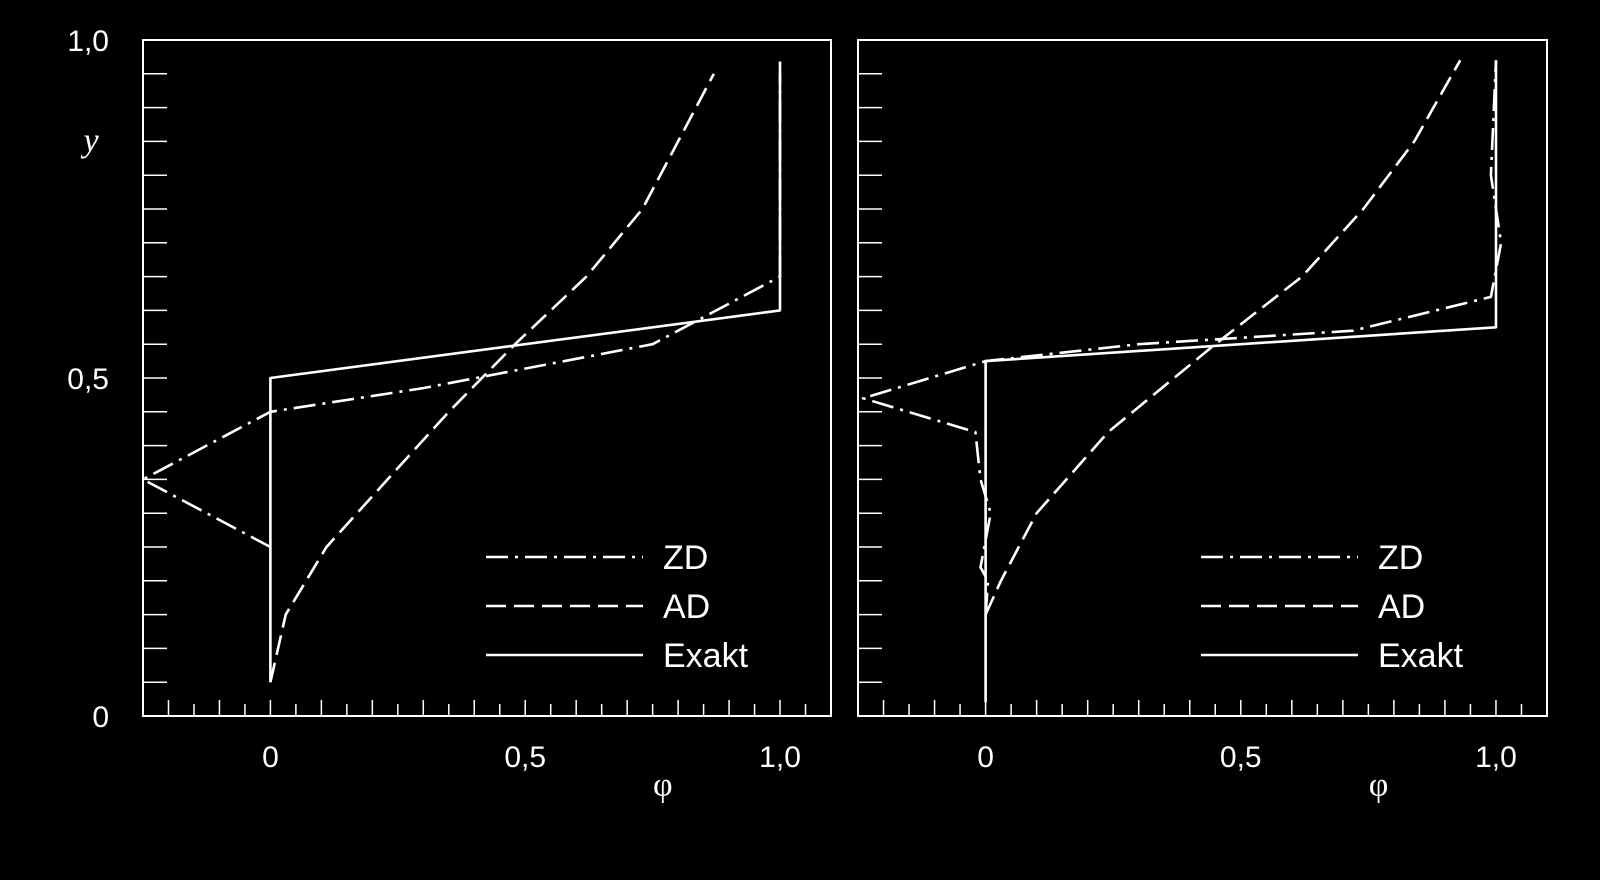 This screenshot has width=1600, height=880. I want to click on y-tick-label: 1,0, so click(88, 41).